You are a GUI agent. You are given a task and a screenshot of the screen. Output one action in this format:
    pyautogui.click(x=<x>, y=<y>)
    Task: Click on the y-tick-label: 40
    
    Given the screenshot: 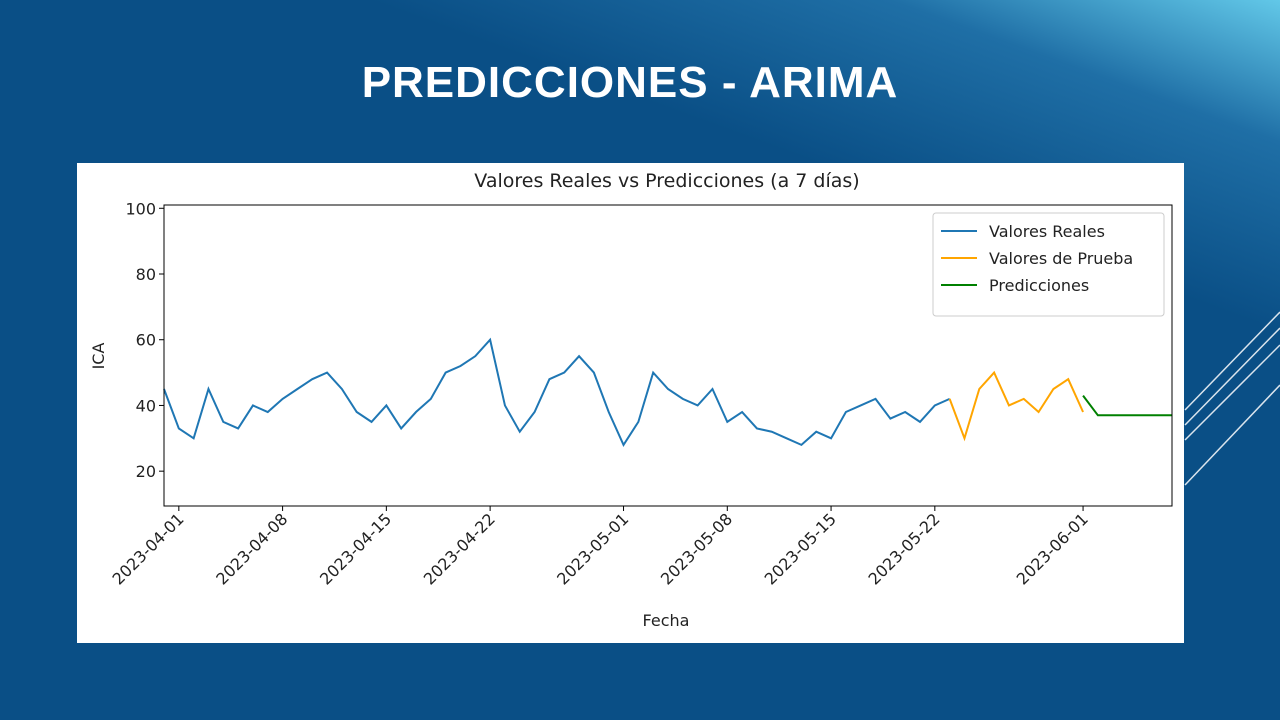 What is the action you would take?
    pyautogui.click(x=146, y=405)
    